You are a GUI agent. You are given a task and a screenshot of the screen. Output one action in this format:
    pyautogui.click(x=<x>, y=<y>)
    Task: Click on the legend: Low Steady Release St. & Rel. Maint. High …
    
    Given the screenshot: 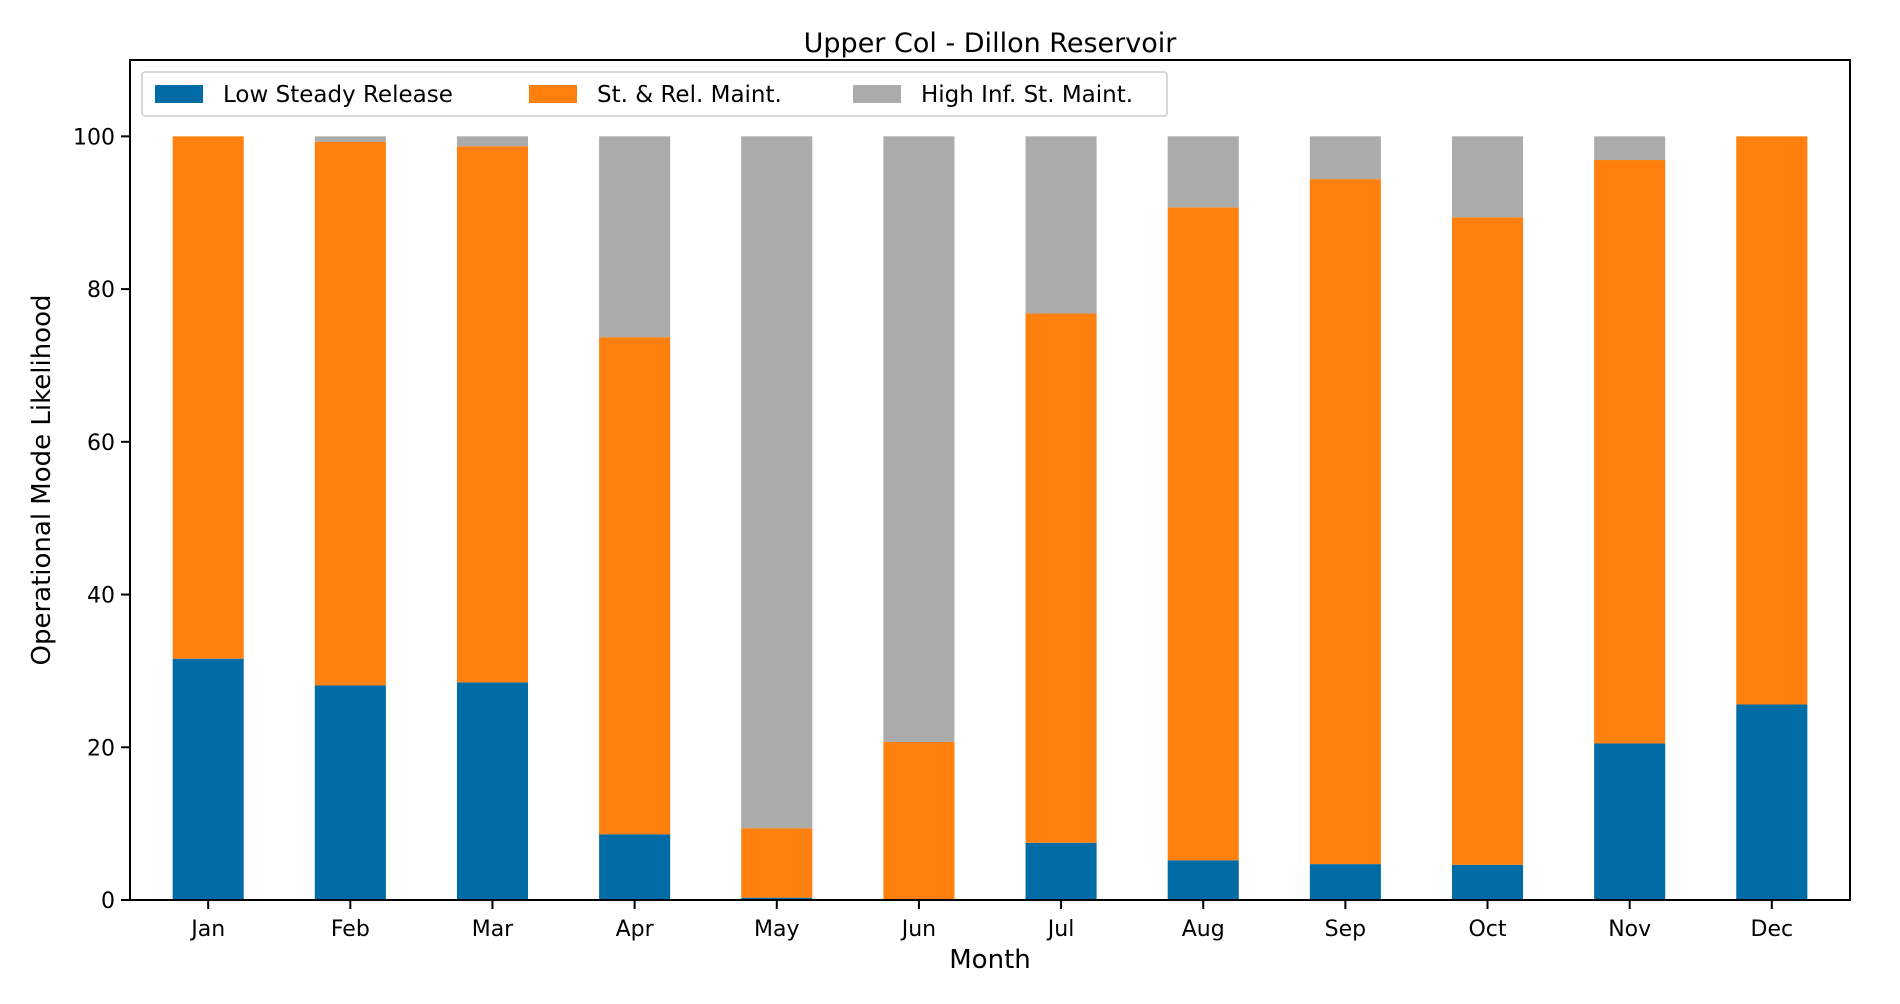 What is the action you would take?
    pyautogui.click(x=654, y=94)
    